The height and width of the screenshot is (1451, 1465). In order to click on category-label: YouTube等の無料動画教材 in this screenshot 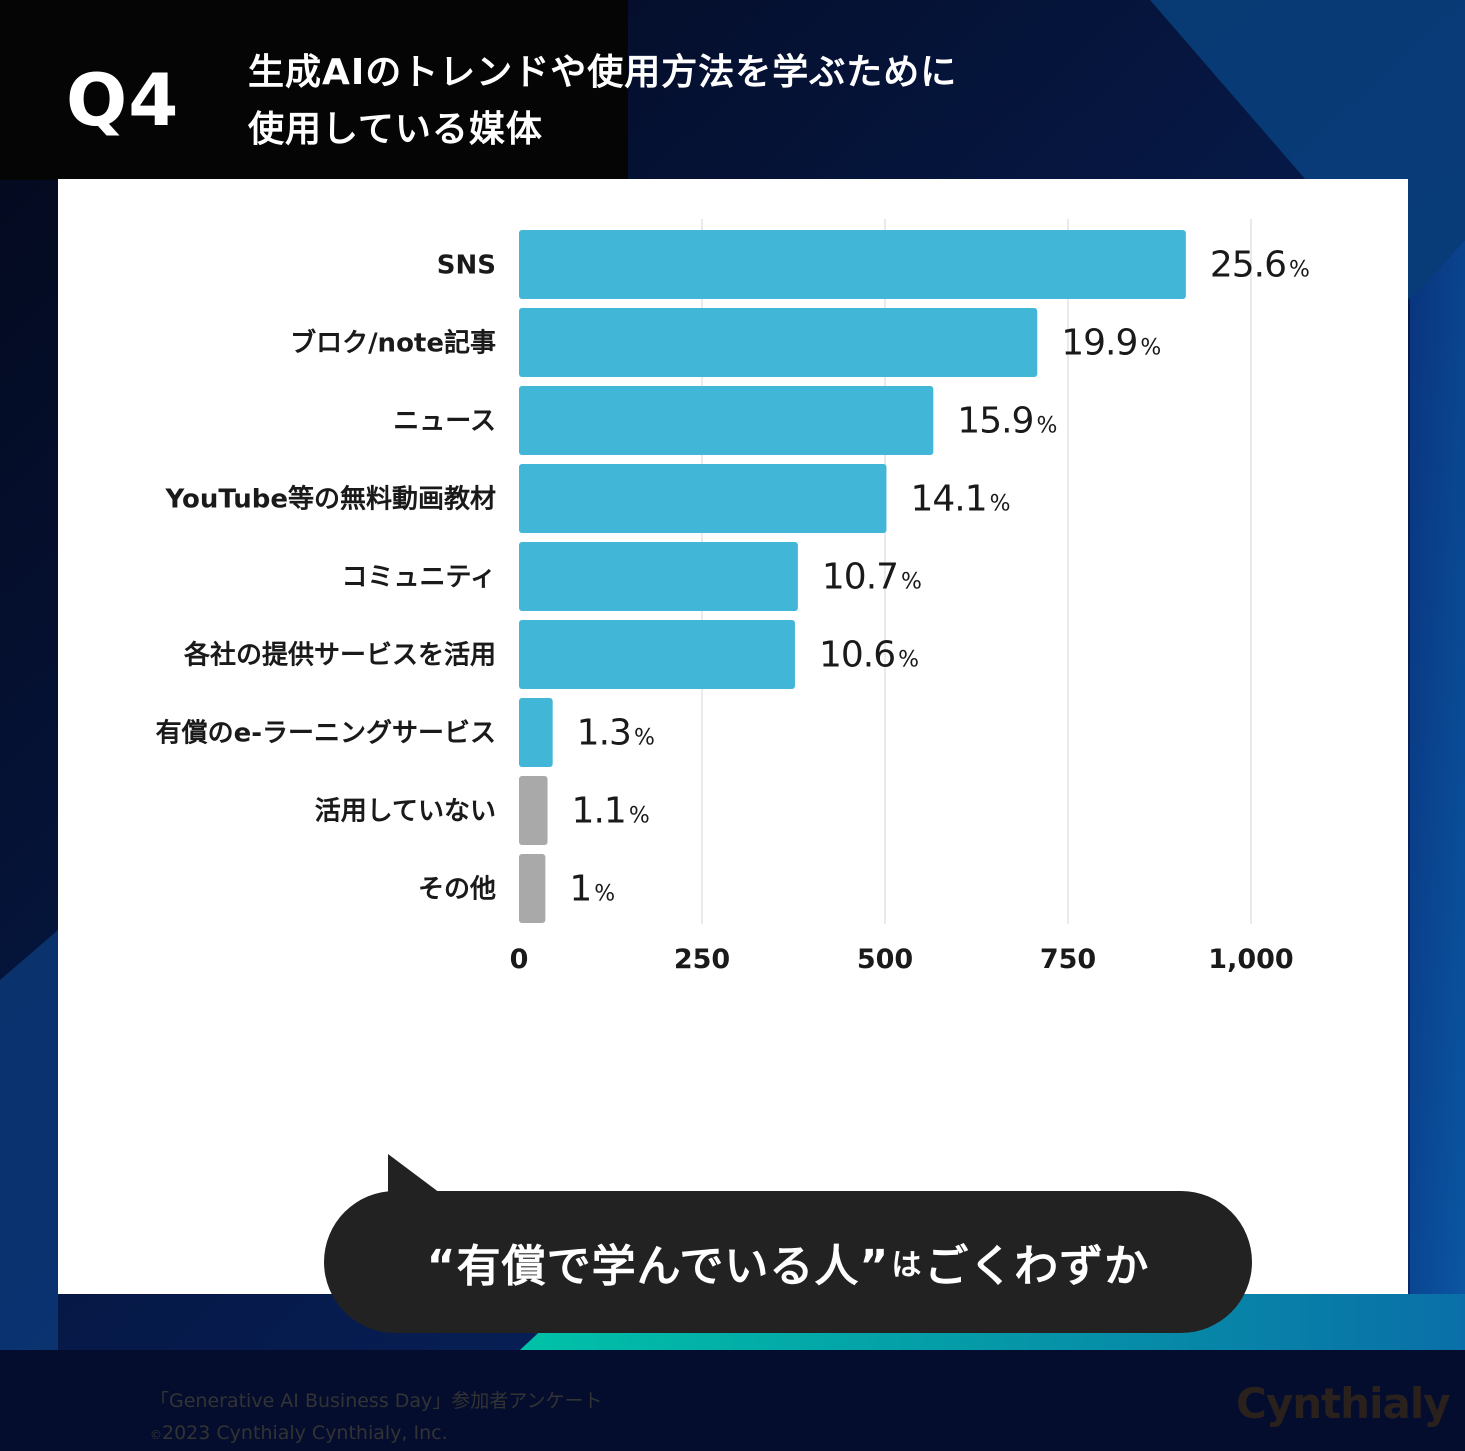, I will do `click(330, 499)`.